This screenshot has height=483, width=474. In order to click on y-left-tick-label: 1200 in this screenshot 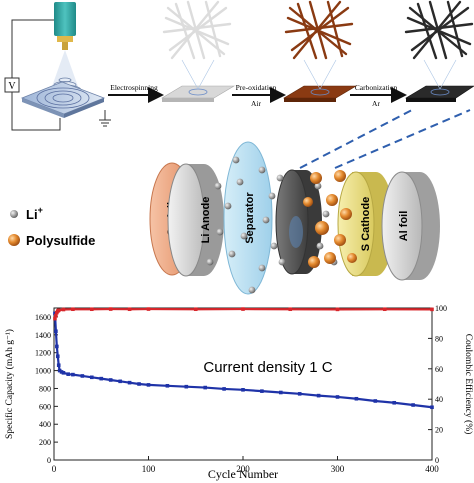, I will do `click(43, 353)`.